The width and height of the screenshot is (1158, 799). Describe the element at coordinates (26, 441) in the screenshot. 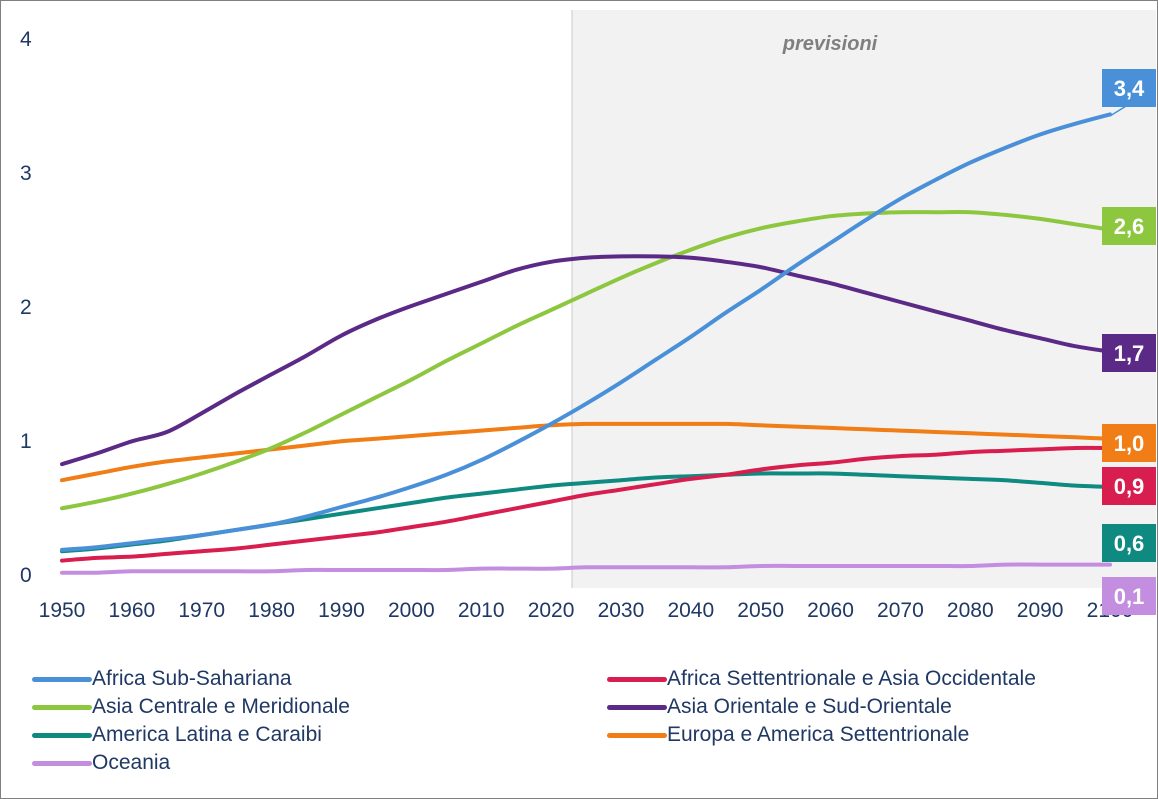

I see `y-tick-label: 1` at that location.